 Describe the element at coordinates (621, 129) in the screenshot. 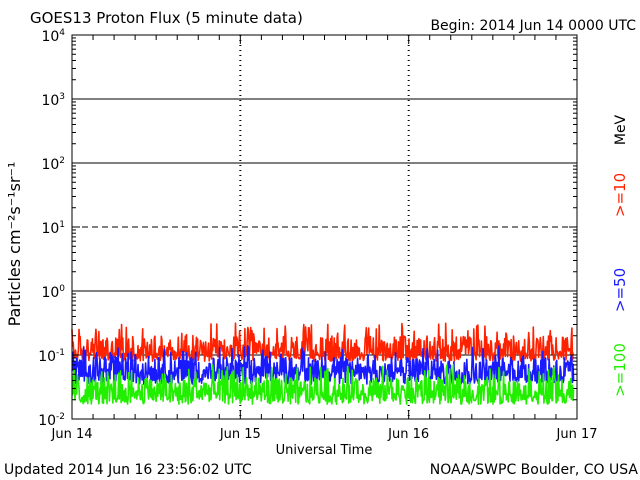

I see `unit-label: MeV` at that location.